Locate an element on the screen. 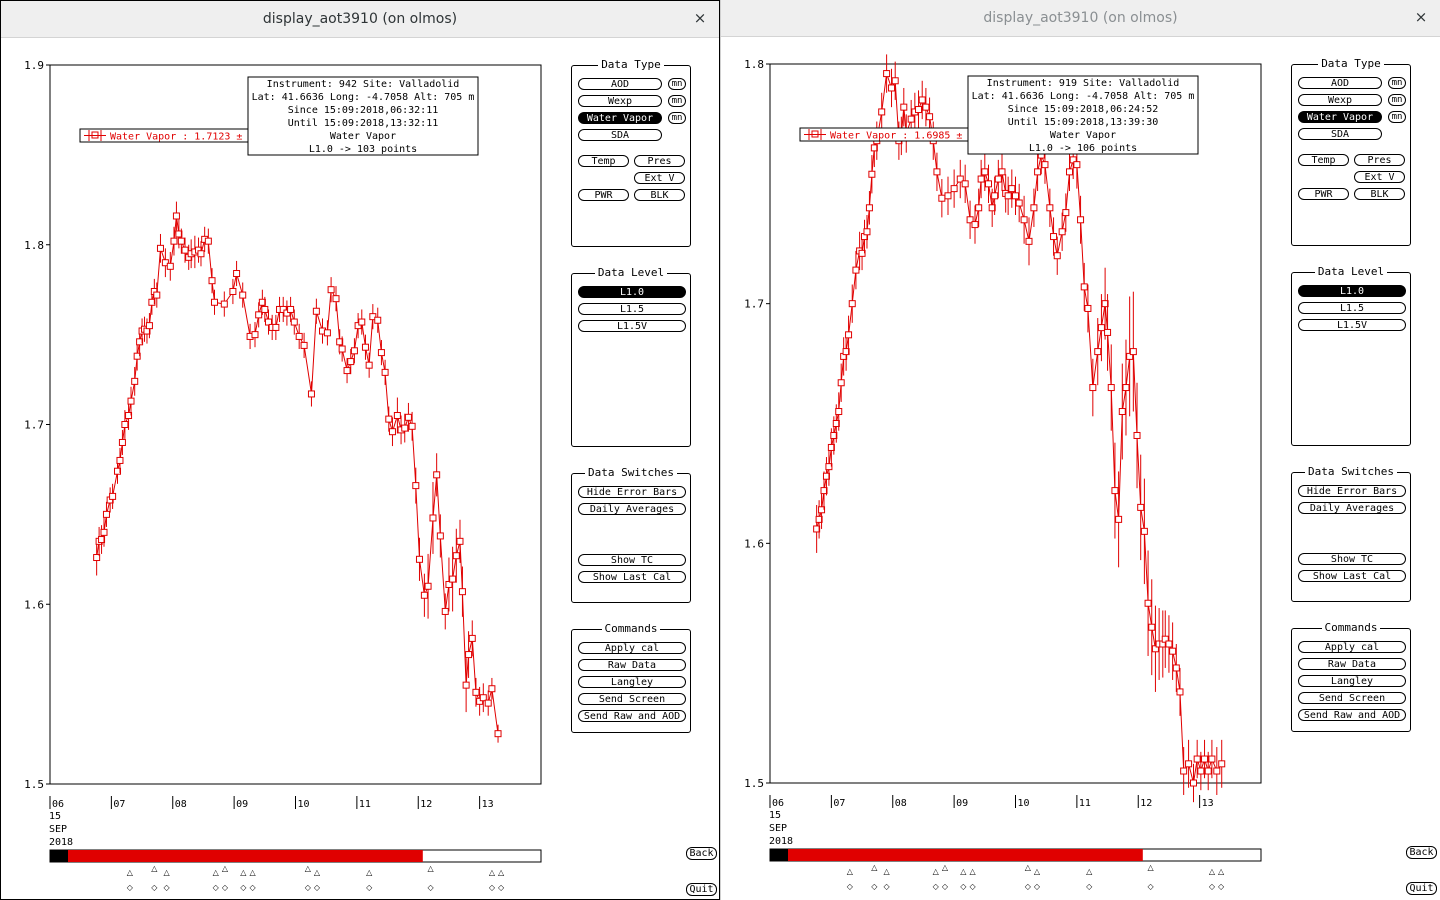  legend-label: Water Vapor : 1.6985 ± is located at coordinates (896, 136).